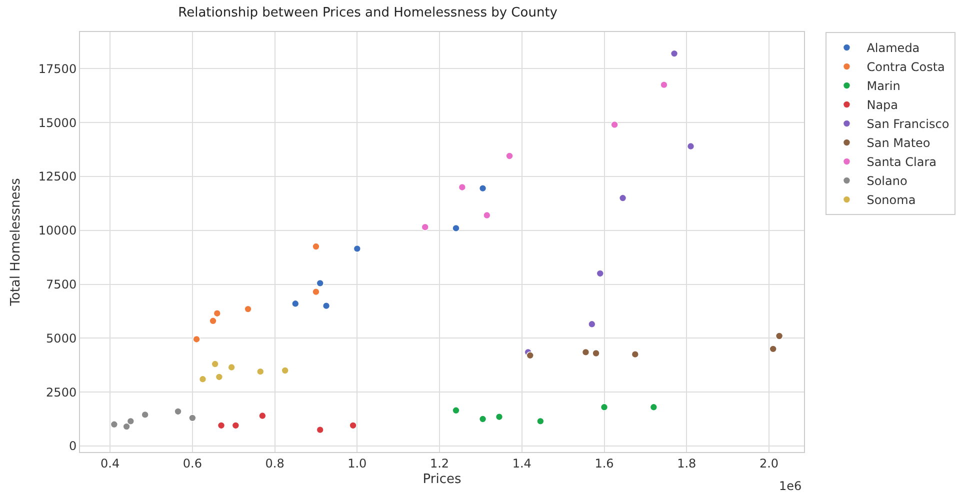 The height and width of the screenshot is (497, 968). What do you see at coordinates (604, 463) in the screenshot?
I see `x-tick-label: 1.6` at bounding box center [604, 463].